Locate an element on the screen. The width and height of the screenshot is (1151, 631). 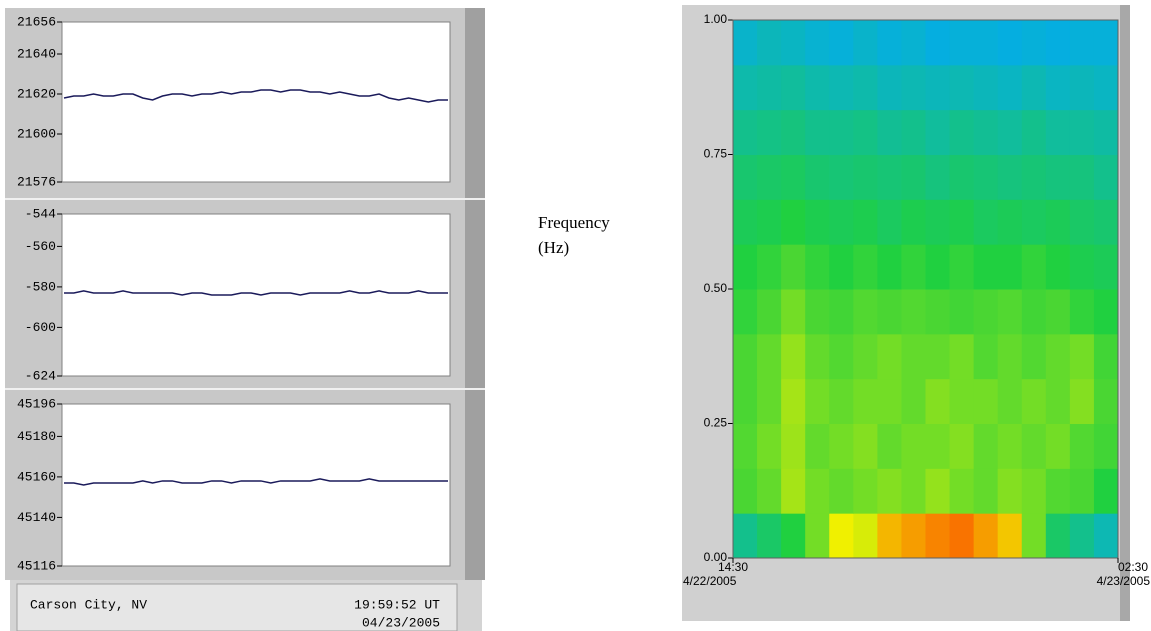
y-tick-label: -624 is located at coordinates (40, 375).